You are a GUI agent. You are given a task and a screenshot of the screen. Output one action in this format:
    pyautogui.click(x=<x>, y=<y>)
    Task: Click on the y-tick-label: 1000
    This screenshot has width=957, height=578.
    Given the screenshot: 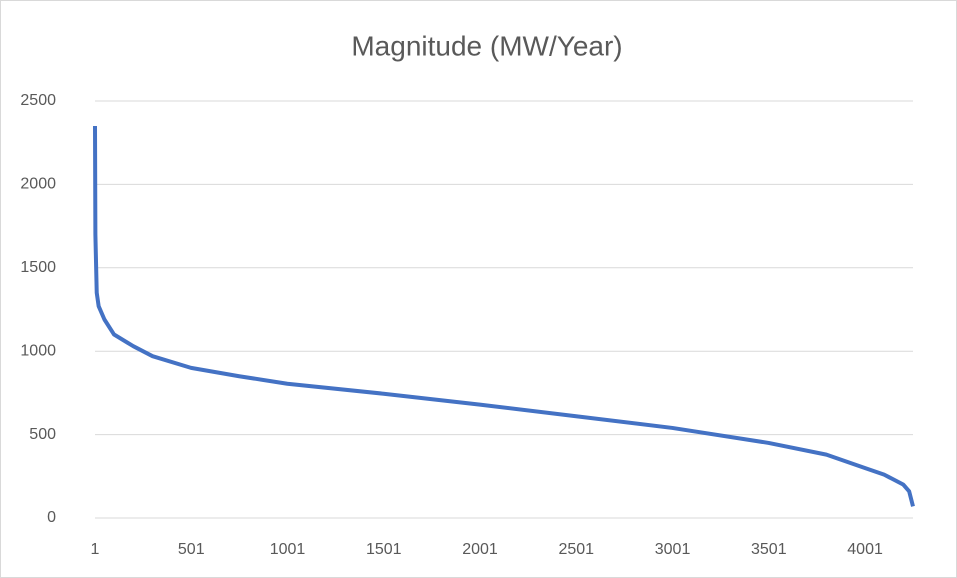 What is the action you would take?
    pyautogui.click(x=38, y=350)
    